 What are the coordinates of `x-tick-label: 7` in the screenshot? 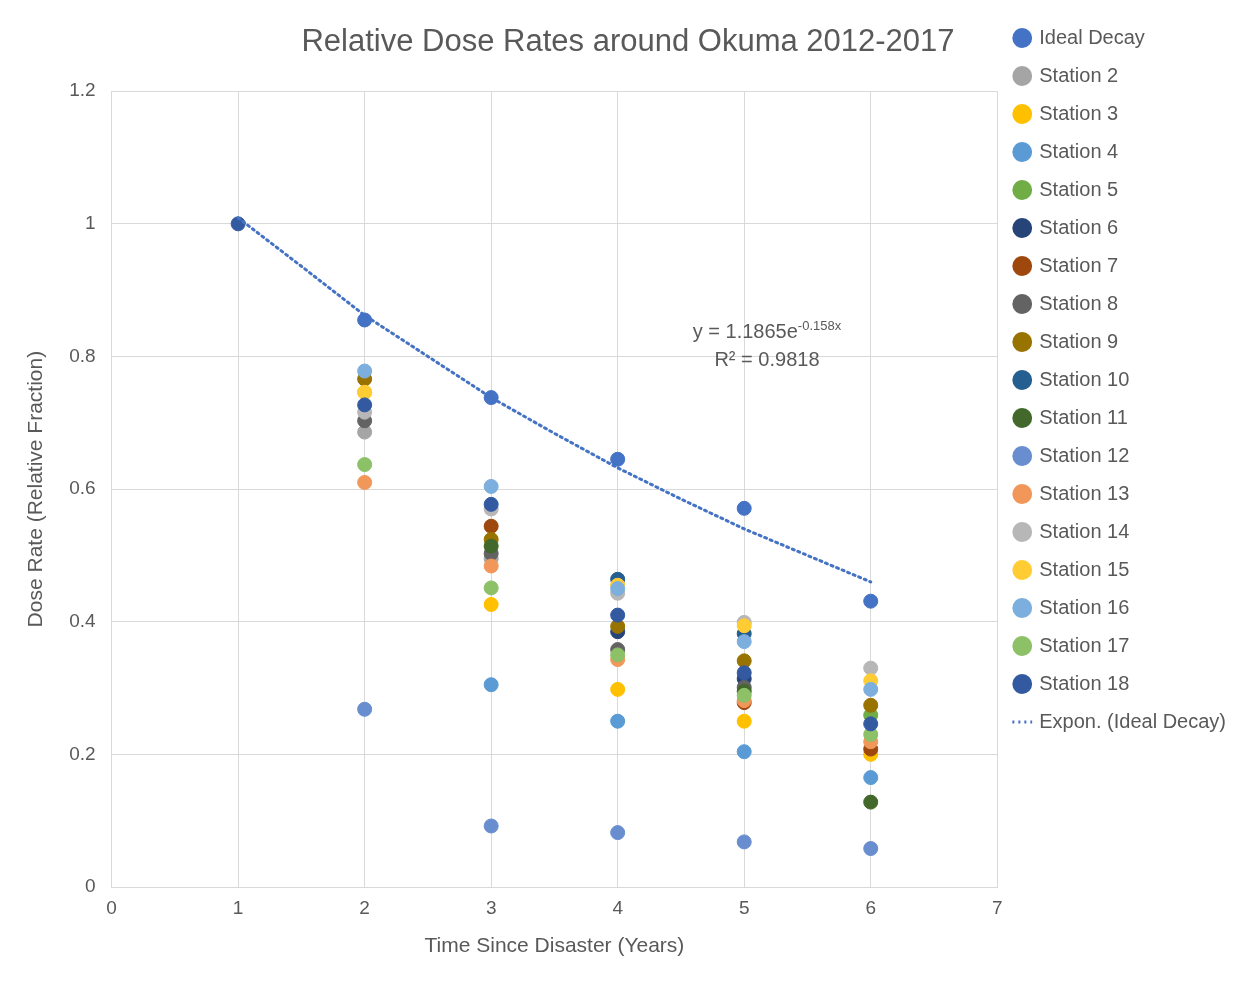 It's located at (997, 907).